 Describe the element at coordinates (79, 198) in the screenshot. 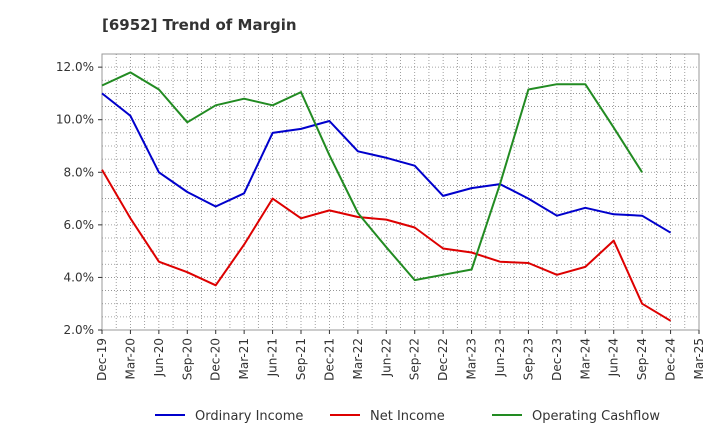

I see `y-axis-ticks: 2.0% 4.0% 6.0% 8.0% 10.0% 12.0%` at that location.